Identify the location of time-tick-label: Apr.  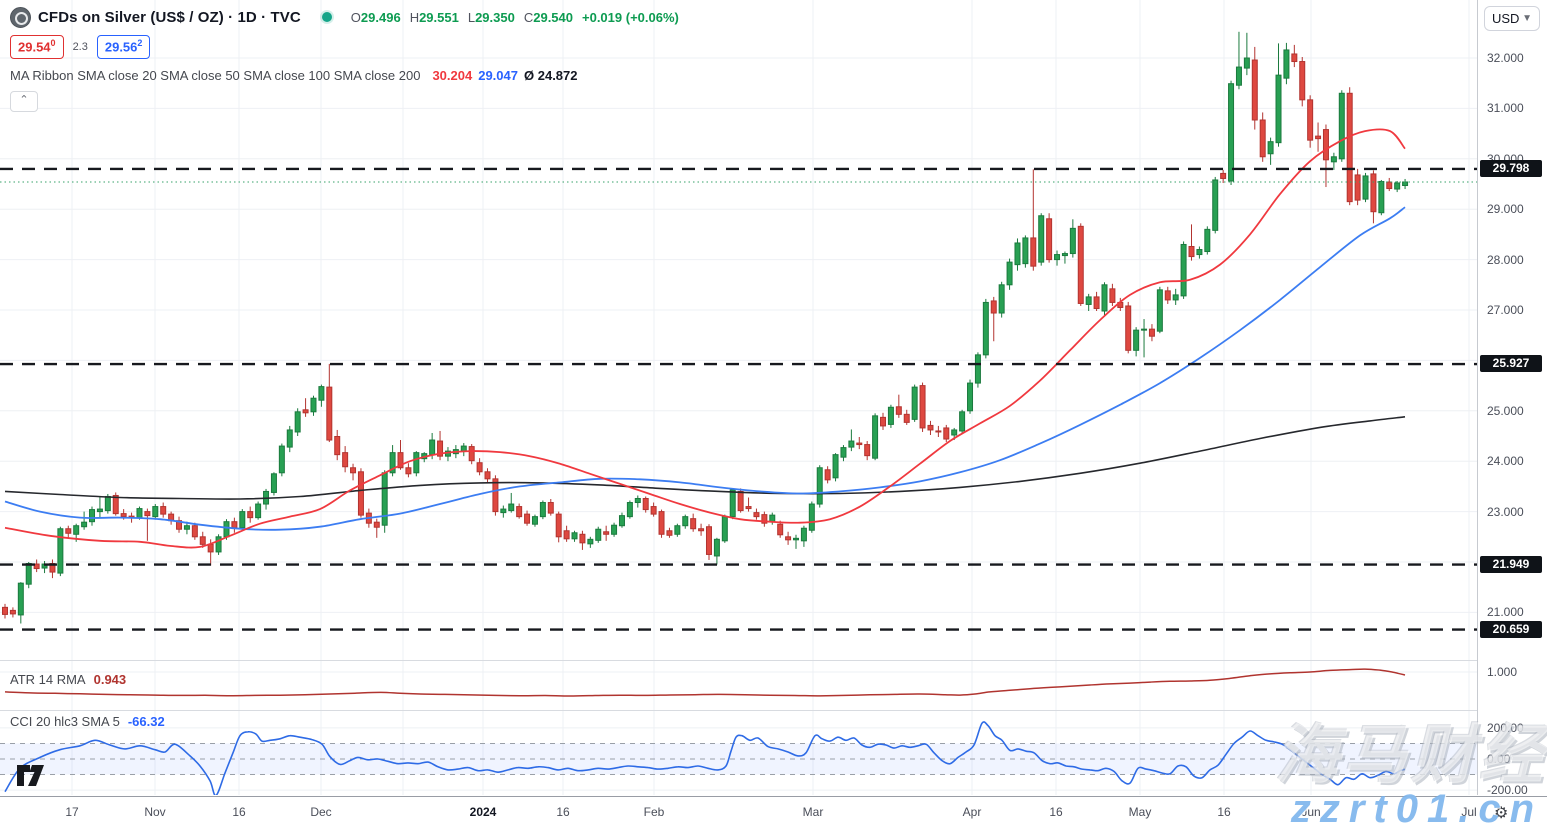
(972, 812).